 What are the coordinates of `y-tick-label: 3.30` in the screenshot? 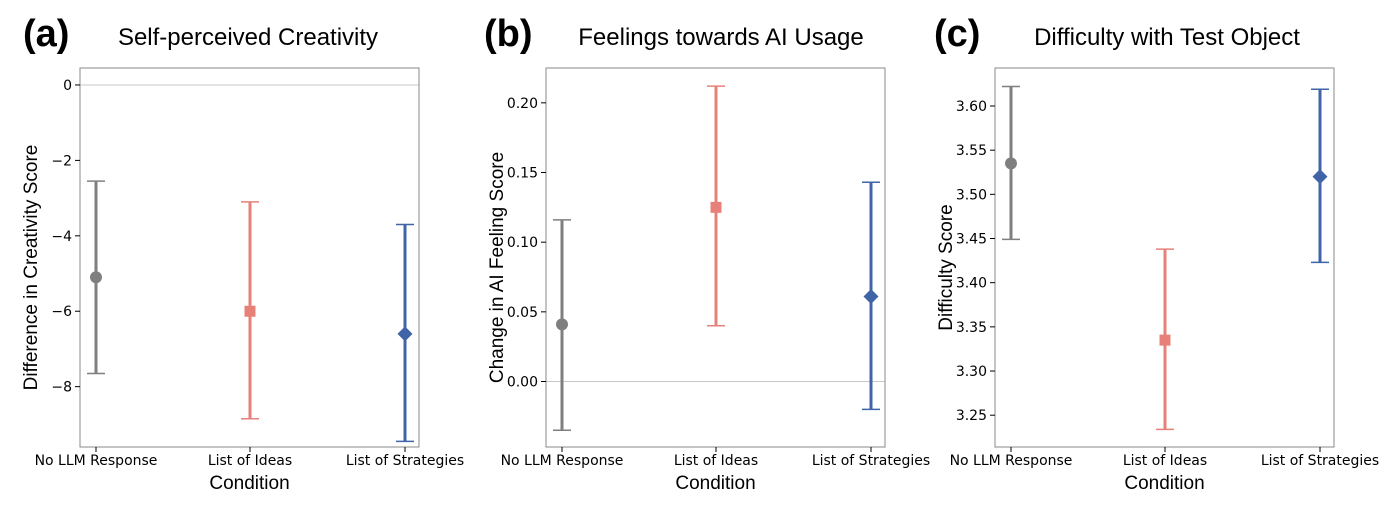 It's located at (971, 372).